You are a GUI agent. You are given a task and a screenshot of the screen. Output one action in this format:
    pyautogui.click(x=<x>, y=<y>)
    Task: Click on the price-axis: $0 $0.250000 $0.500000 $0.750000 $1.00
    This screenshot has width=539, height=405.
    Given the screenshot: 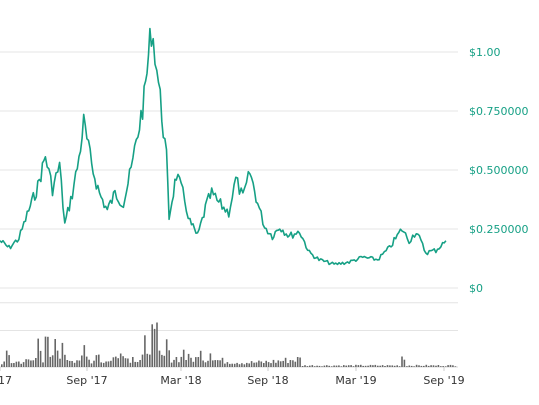 What is the action you would take?
    pyautogui.click(x=499, y=170)
    